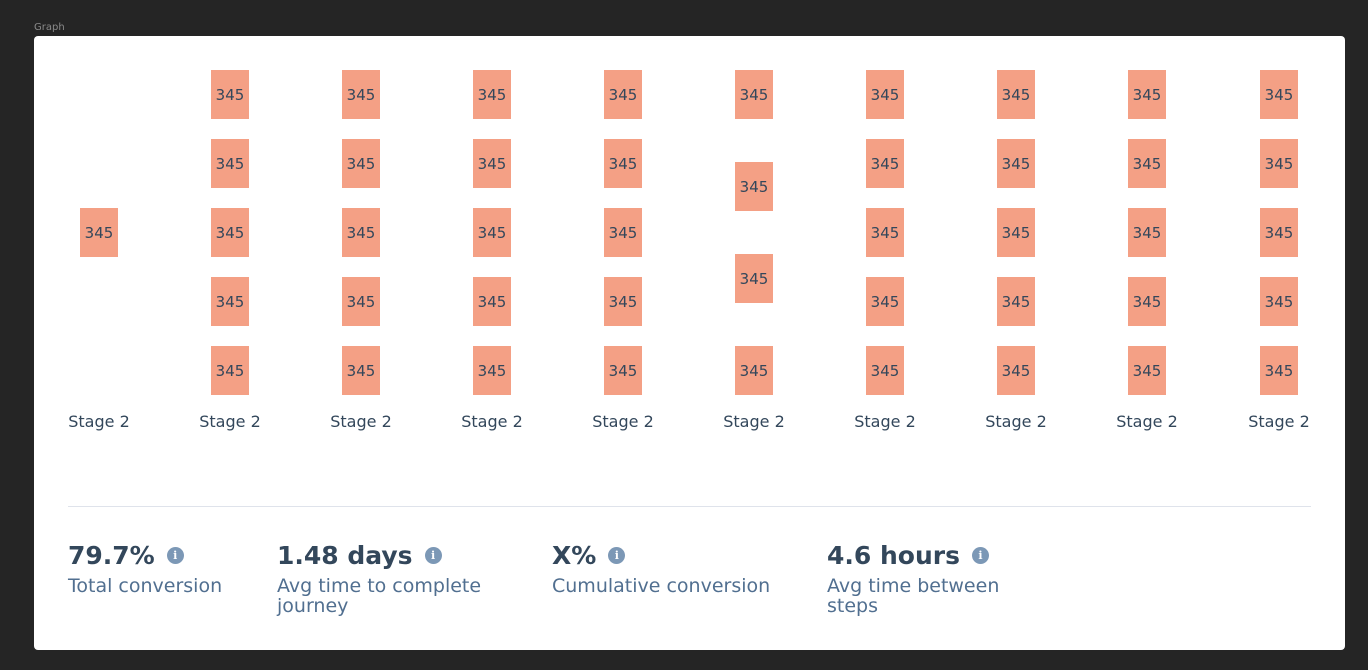 This screenshot has height=670, width=1368. What do you see at coordinates (754, 241) in the screenshot?
I see `stage-column: 345 345 345 345 Stage 2` at bounding box center [754, 241].